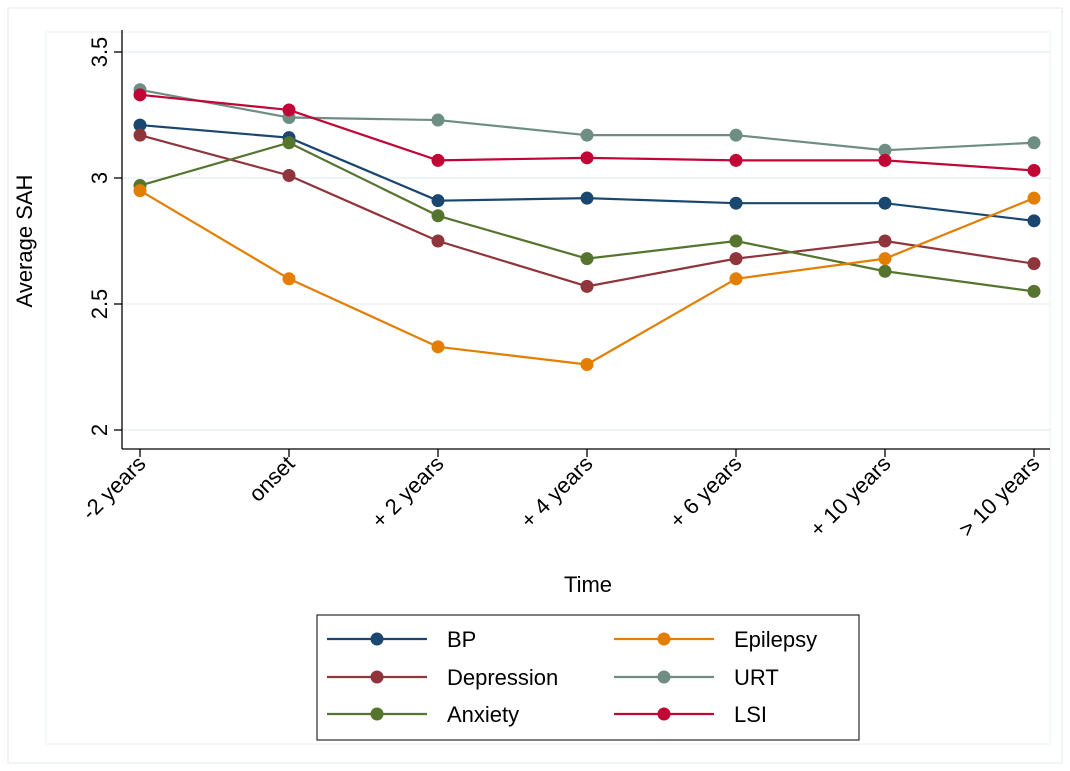 This screenshot has height=771, width=1070. What do you see at coordinates (756, 677) in the screenshot?
I see `legend-label: URT` at bounding box center [756, 677].